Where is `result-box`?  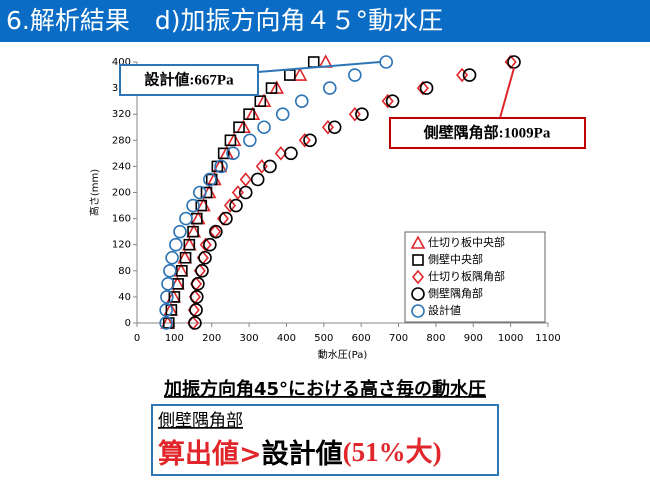 result-box is located at coordinates (325, 440).